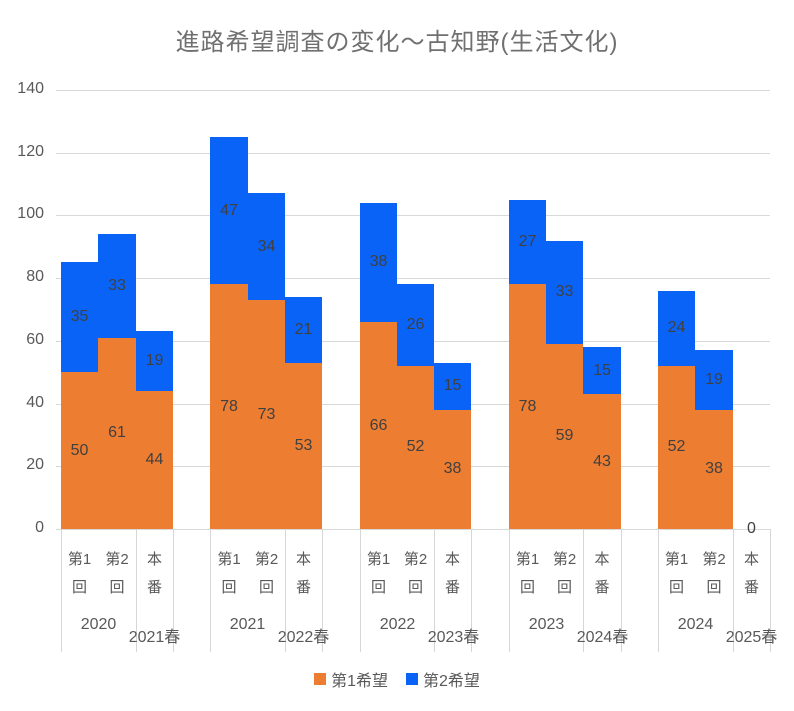 The height and width of the screenshot is (711, 794). Describe the element at coordinates (546, 624) in the screenshot. I see `survey-year-label: 2023` at that location.